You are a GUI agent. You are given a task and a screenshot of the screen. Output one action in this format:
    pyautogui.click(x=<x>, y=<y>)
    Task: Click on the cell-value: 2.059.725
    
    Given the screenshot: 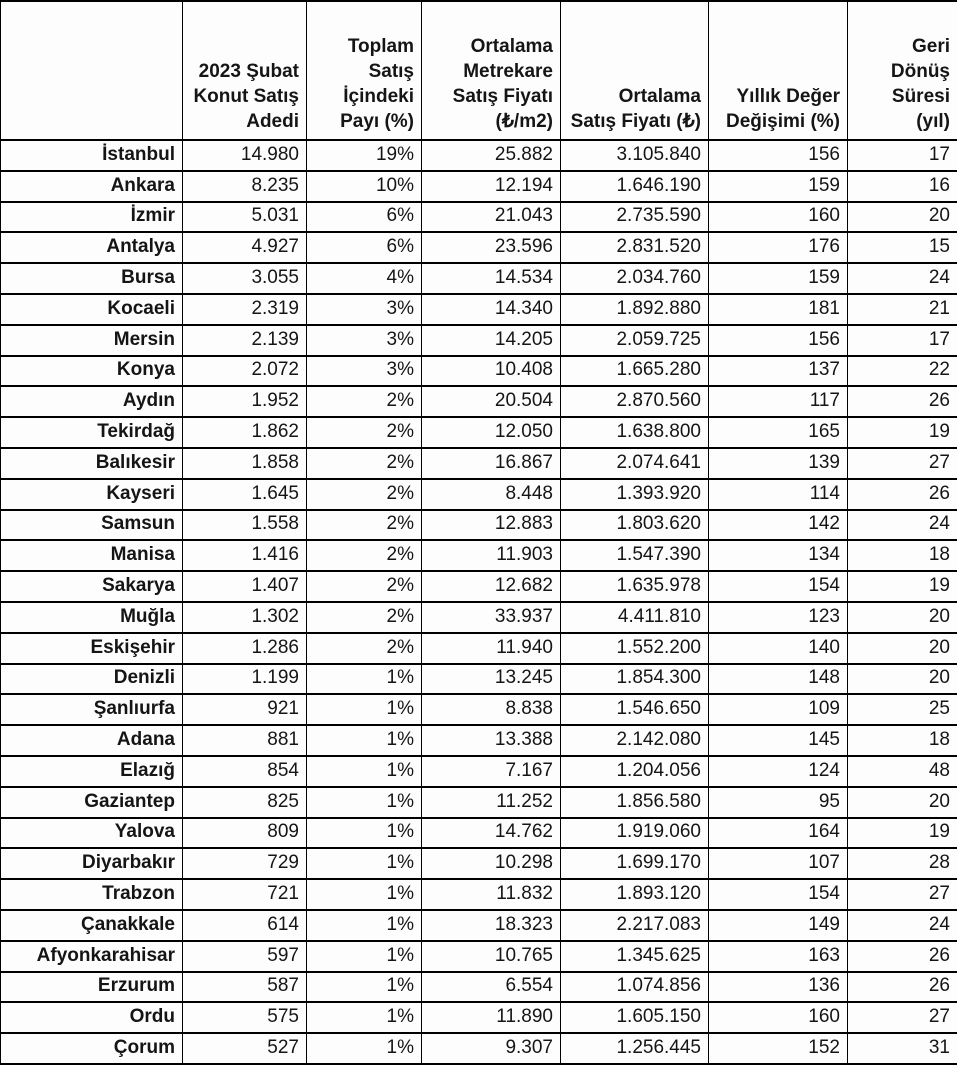 What is the action you would take?
    pyautogui.click(x=634, y=340)
    